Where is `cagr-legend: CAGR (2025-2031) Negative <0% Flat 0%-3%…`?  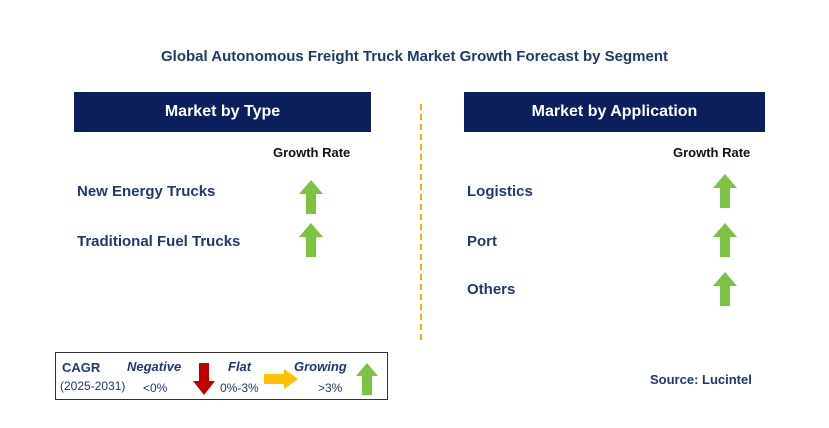
cagr-legend: CAGR (2025-2031) Negative <0% Flat 0%-3%… is located at coordinates (221, 376).